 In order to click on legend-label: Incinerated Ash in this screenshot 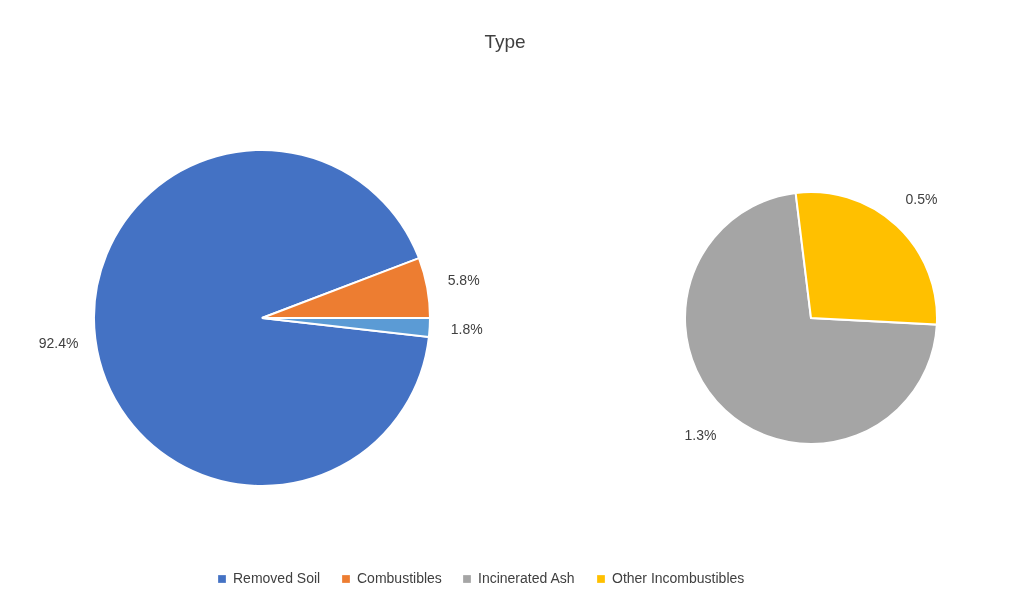, I will do `click(526, 578)`.